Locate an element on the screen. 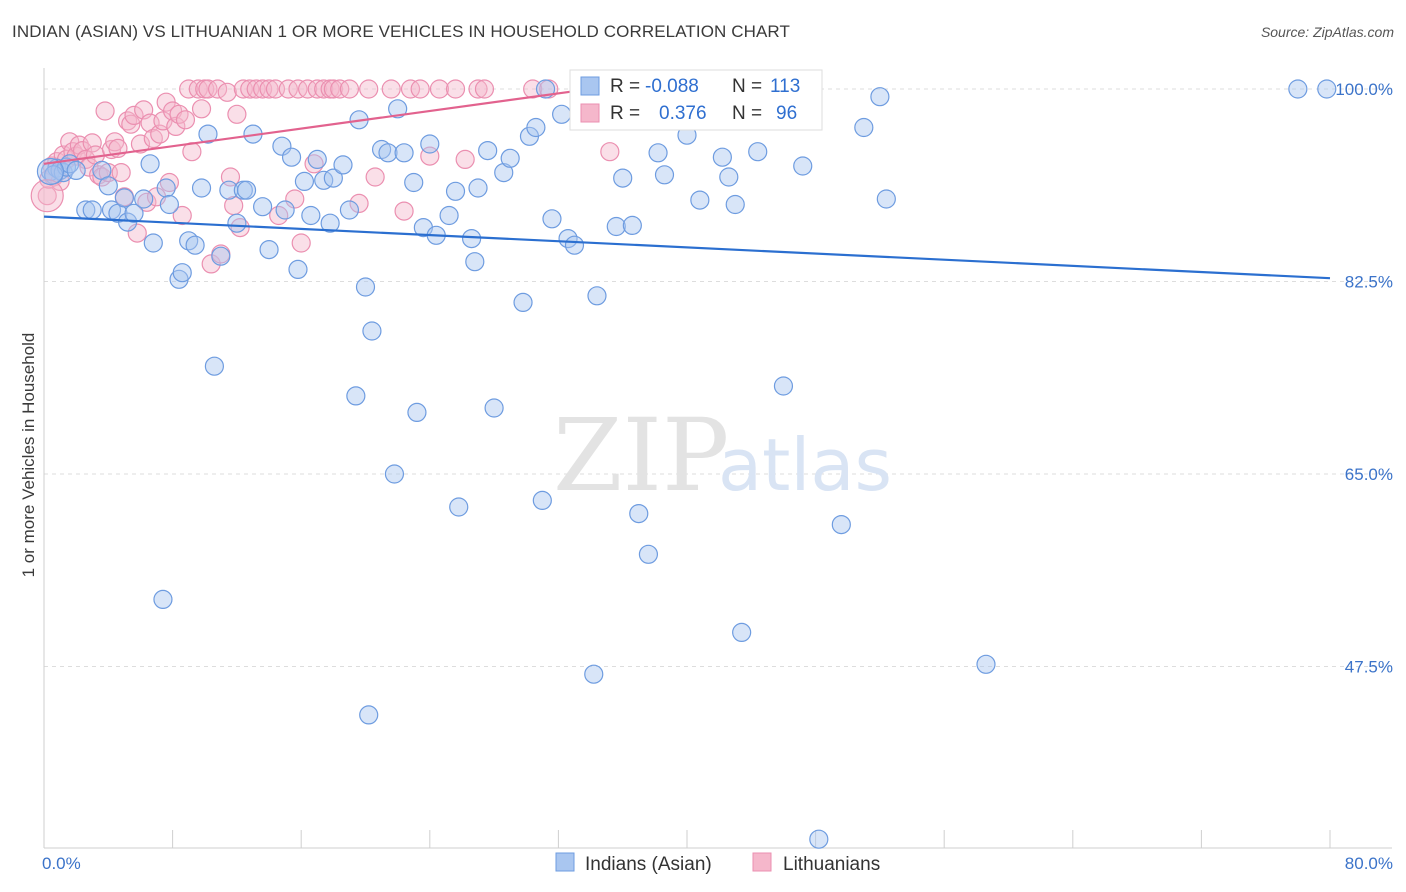 This screenshot has width=1406, height=892. legend-r-label-1: R = is located at coordinates (625, 86).